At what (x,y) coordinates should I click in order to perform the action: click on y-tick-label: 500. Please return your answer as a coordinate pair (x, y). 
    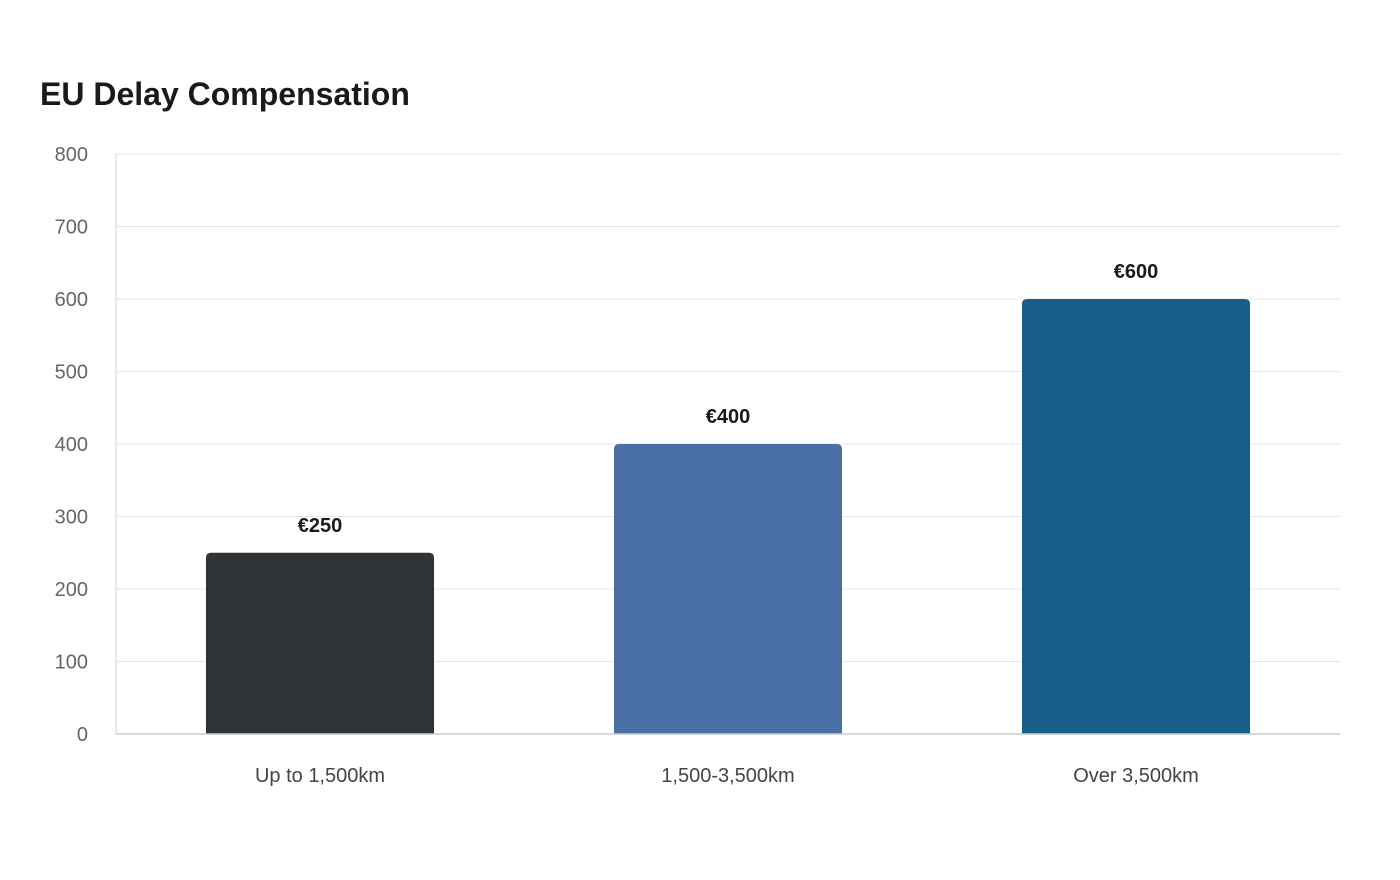
    Looking at the image, I should click on (71, 373).